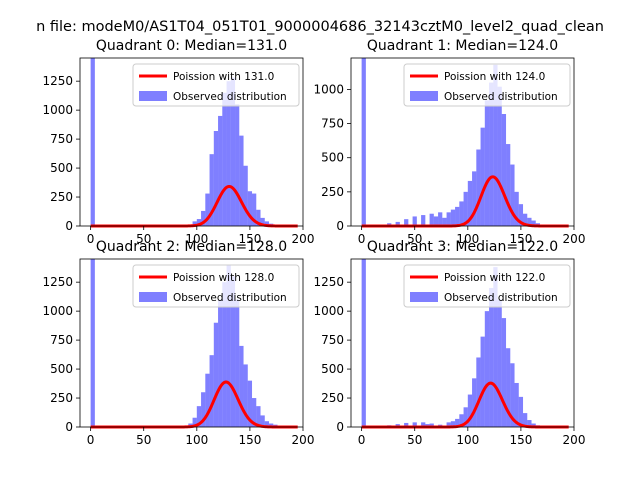  Describe the element at coordinates (191, 247) in the screenshot. I see `chart-title: Quadrant 2: Median=128.0` at that location.